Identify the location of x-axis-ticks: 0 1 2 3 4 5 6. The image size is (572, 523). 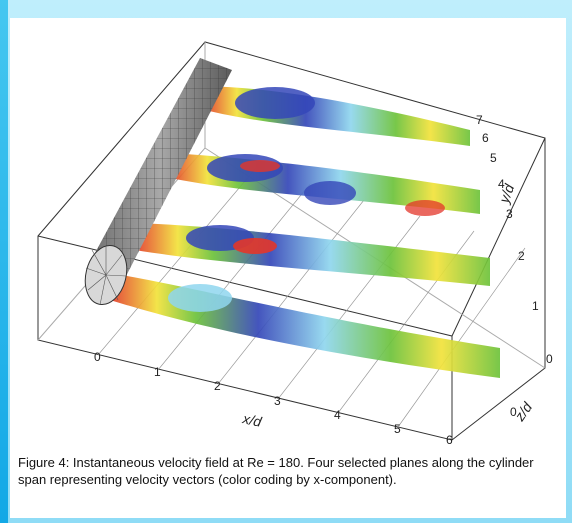
(273, 398).